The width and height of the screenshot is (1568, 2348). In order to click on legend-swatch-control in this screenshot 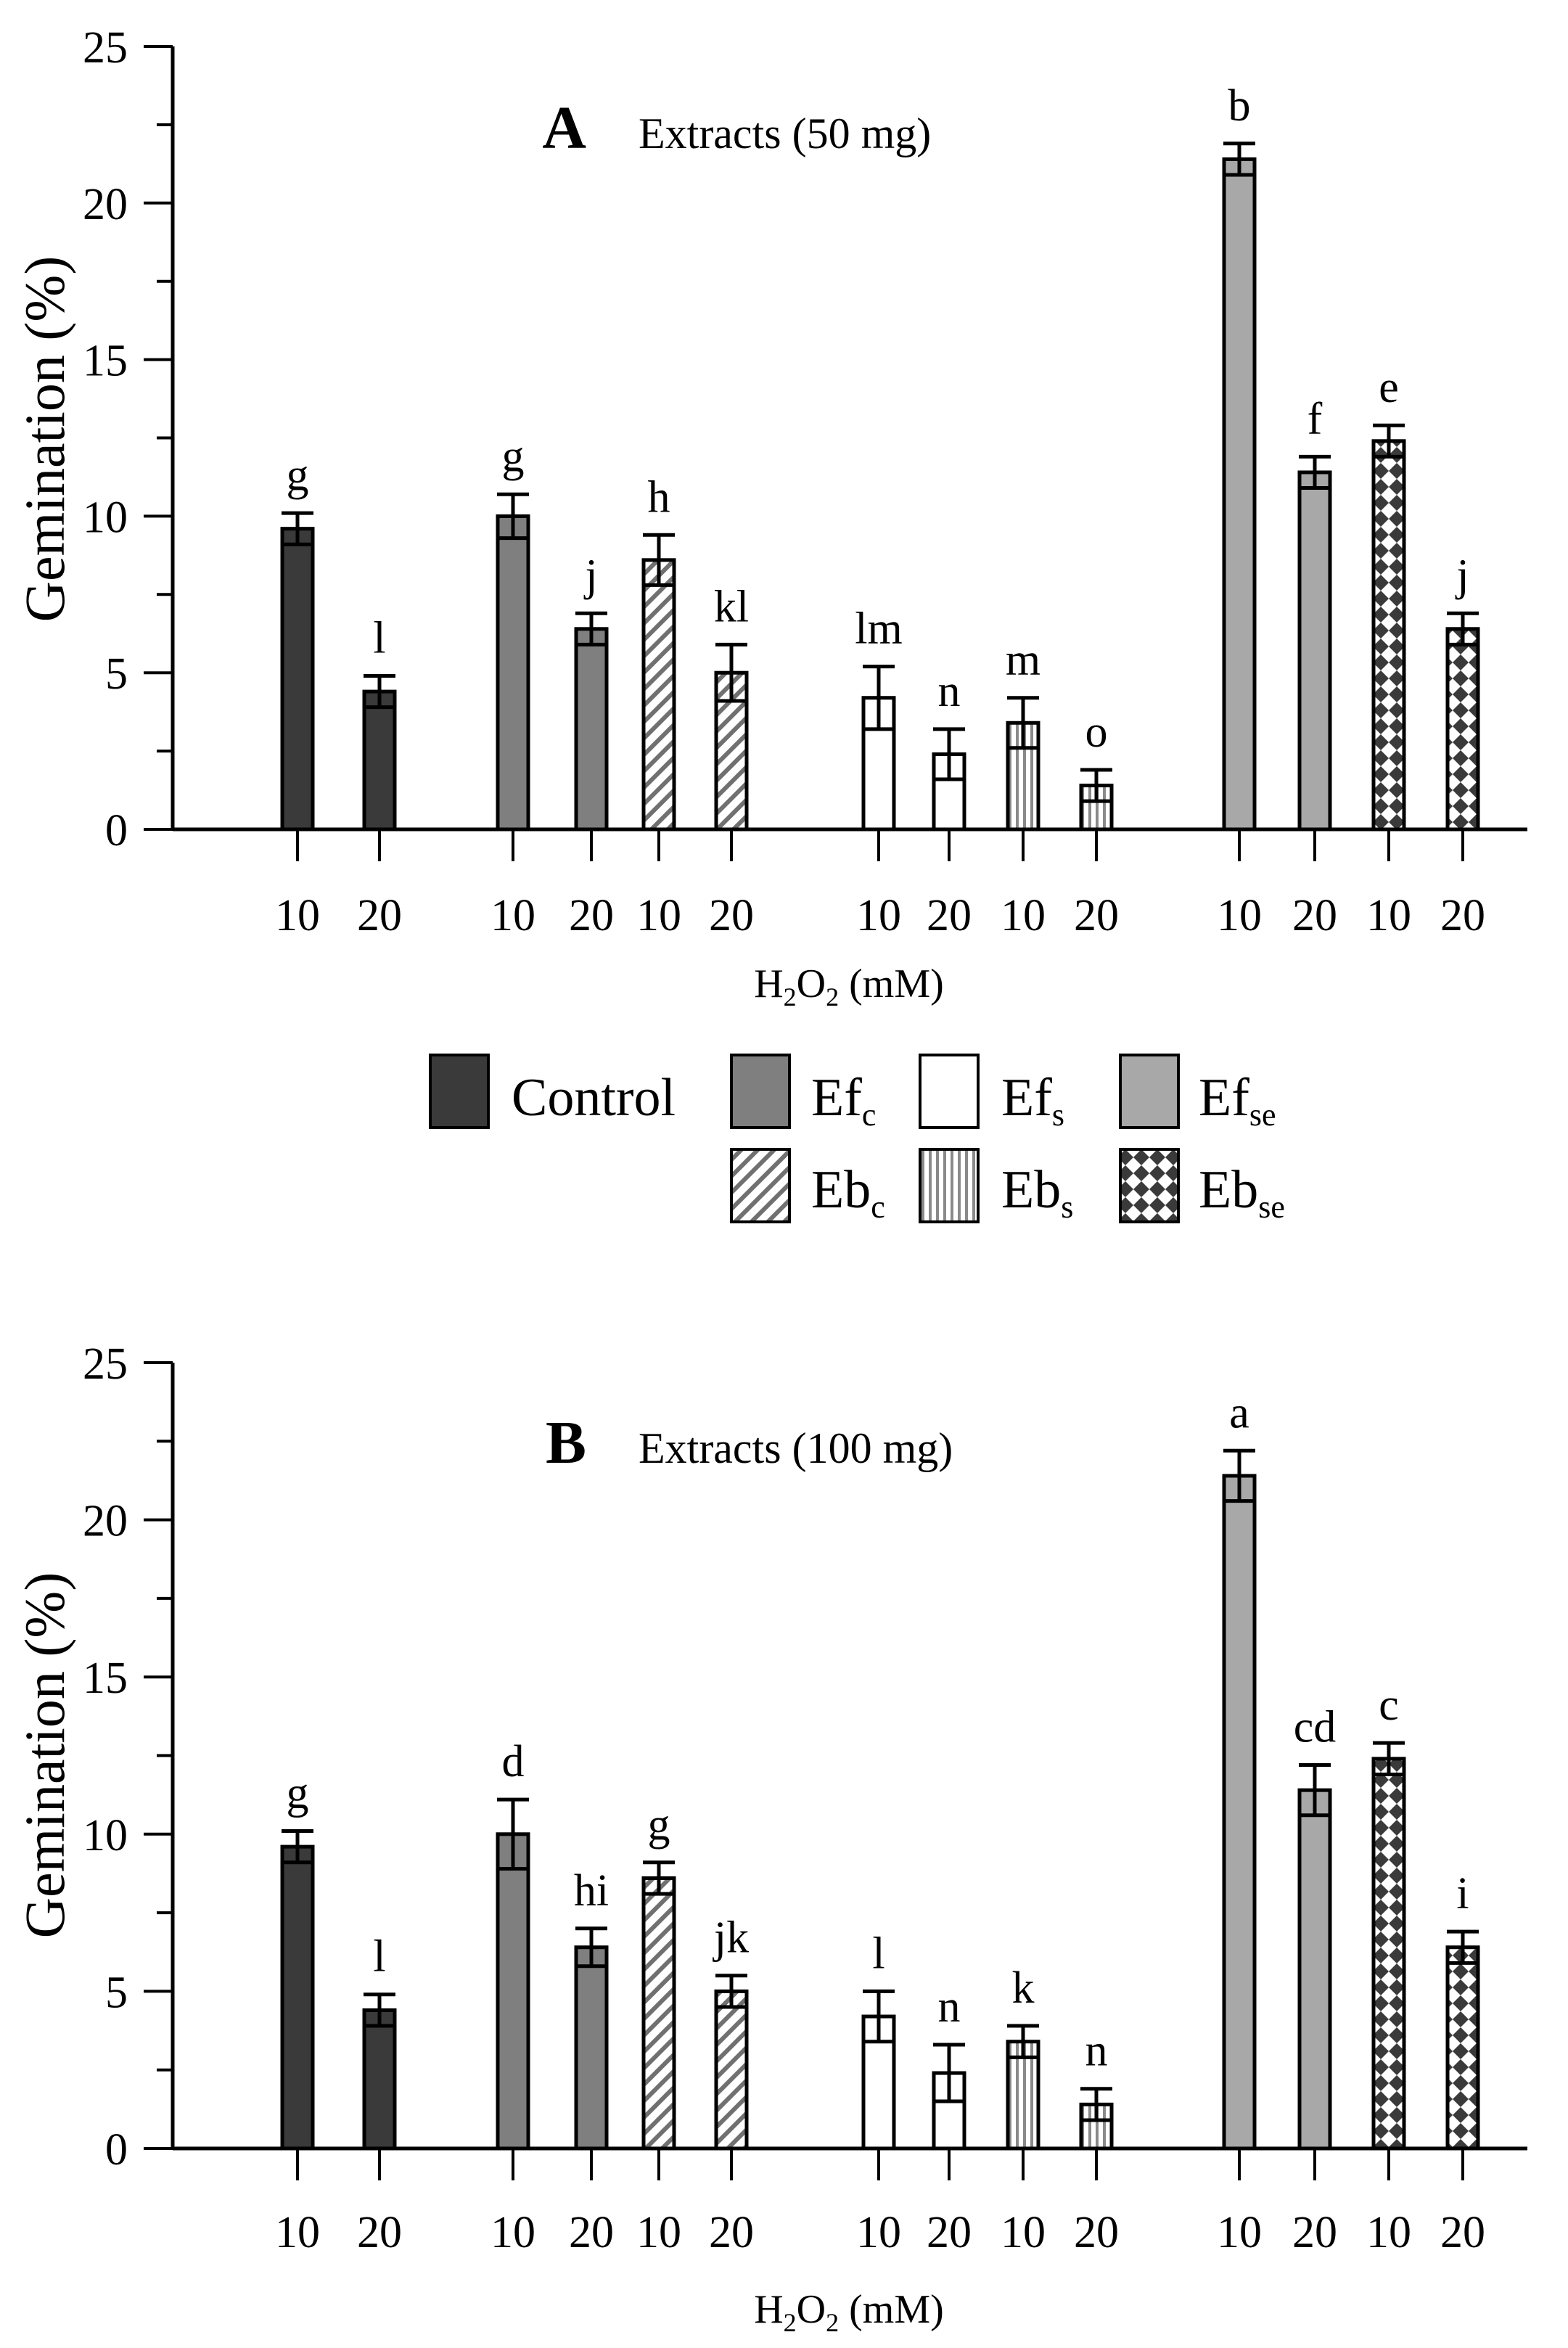, I will do `click(459, 1091)`.